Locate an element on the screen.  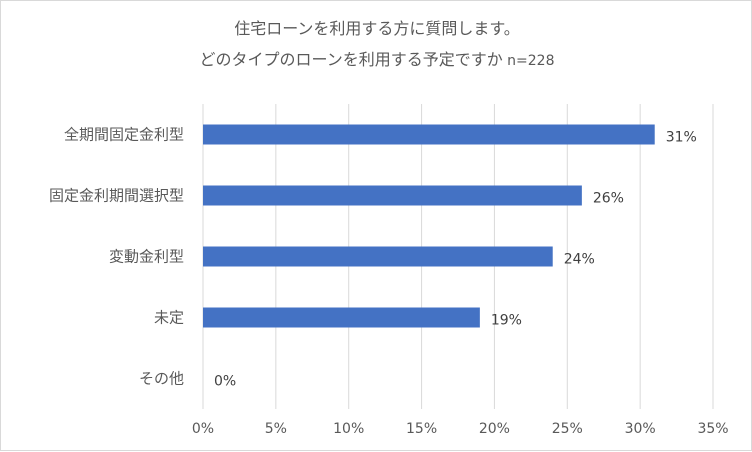
sample-size: n=228 is located at coordinates (531, 61).